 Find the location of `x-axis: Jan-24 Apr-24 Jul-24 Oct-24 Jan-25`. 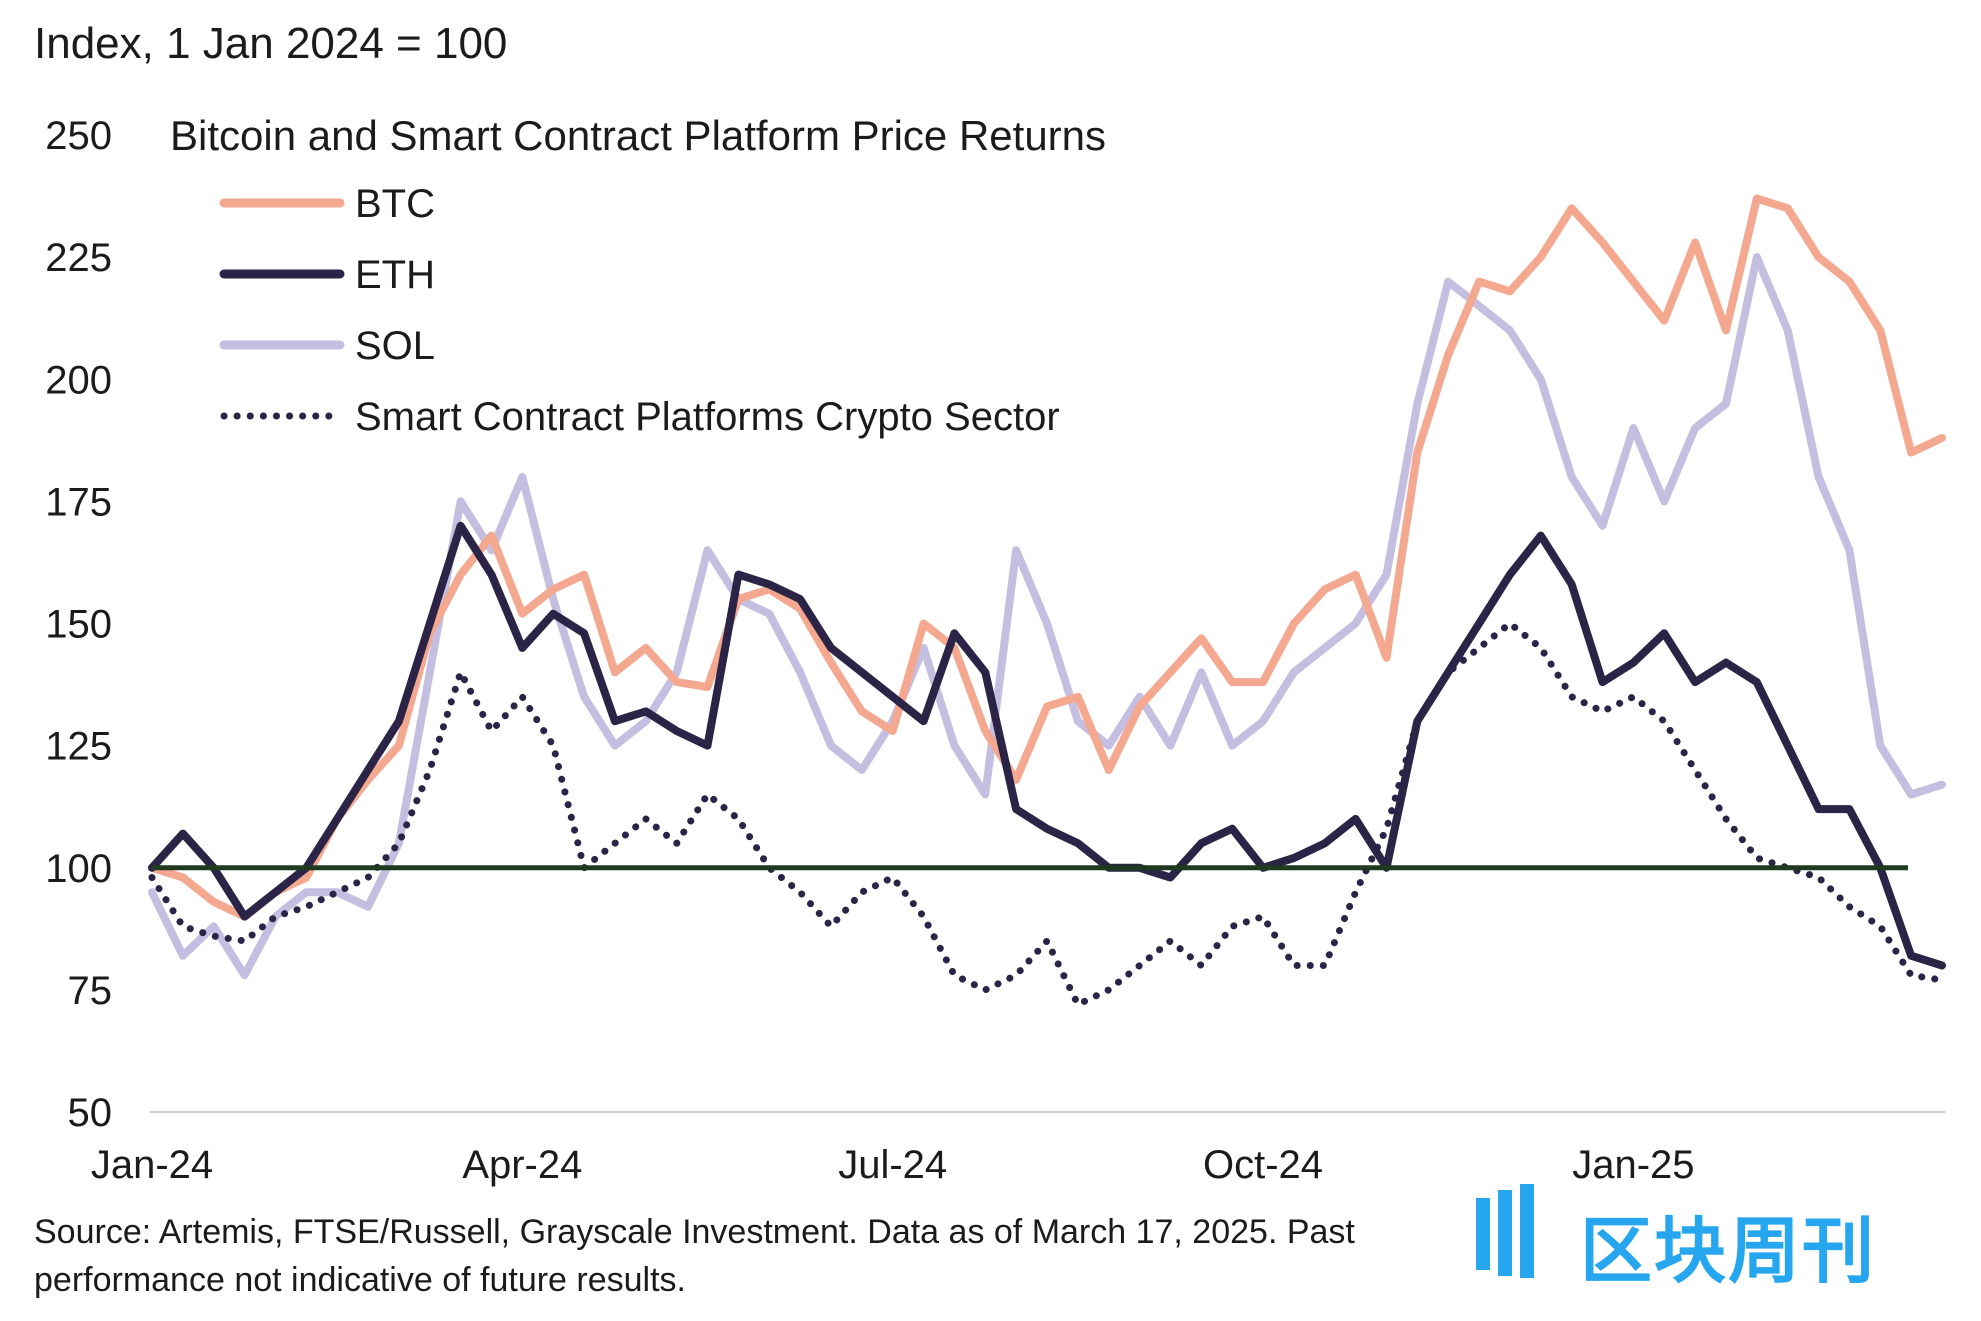

x-axis: Jan-24 Apr-24 Jul-24 Oct-24 Jan-25 is located at coordinates (893, 1165).